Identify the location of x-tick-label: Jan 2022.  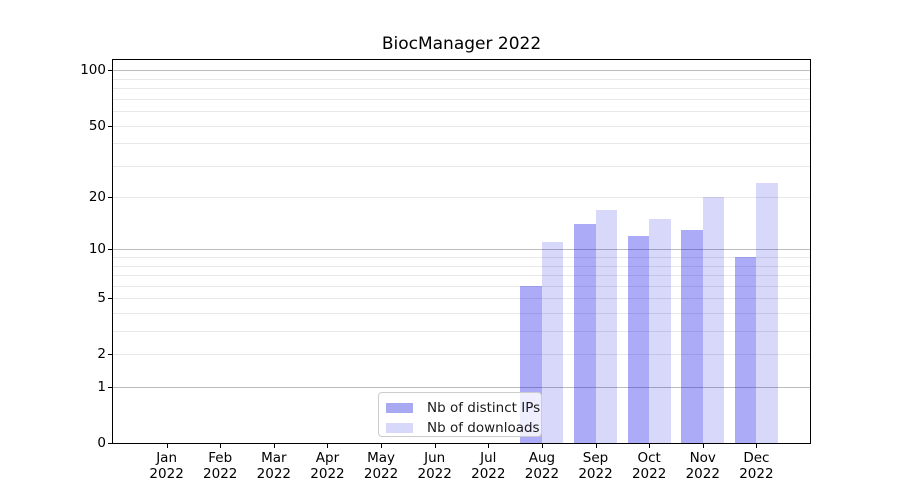
(166, 466).